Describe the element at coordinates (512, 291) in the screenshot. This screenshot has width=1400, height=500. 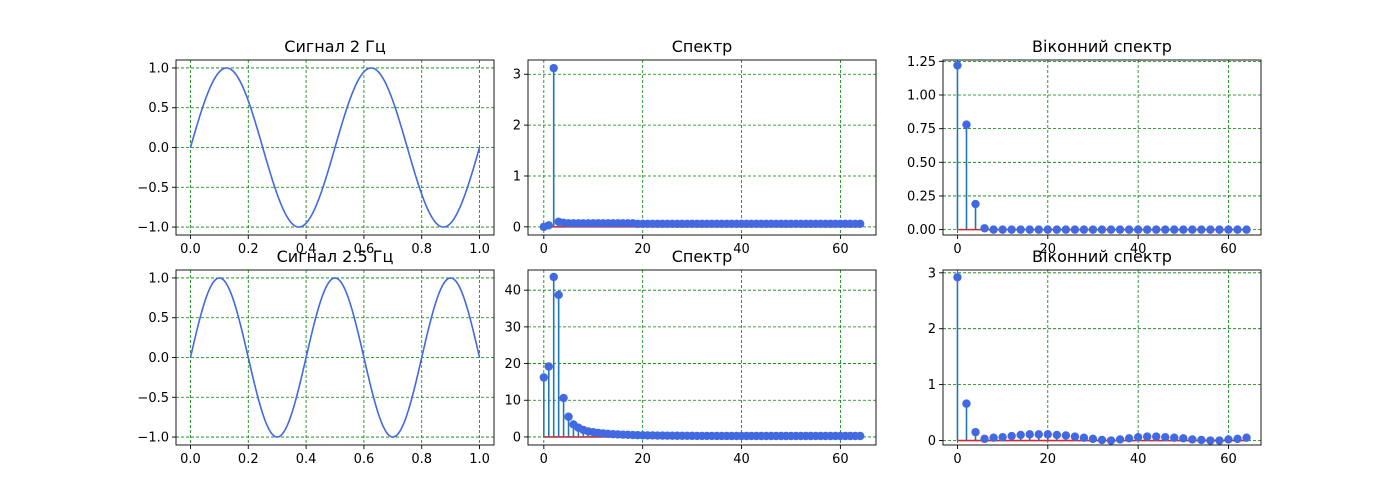
I see `y-tick-label: 40` at that location.